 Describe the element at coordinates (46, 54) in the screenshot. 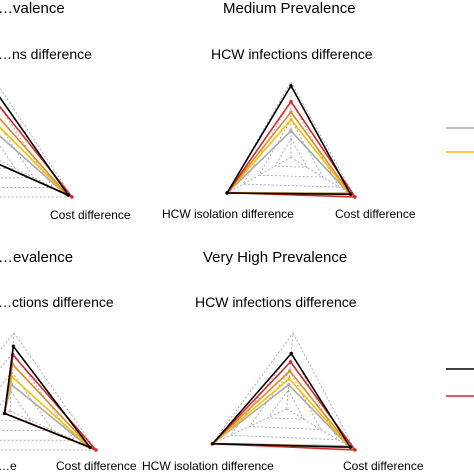

I see `panel-1-top-label: …ns difference` at that location.